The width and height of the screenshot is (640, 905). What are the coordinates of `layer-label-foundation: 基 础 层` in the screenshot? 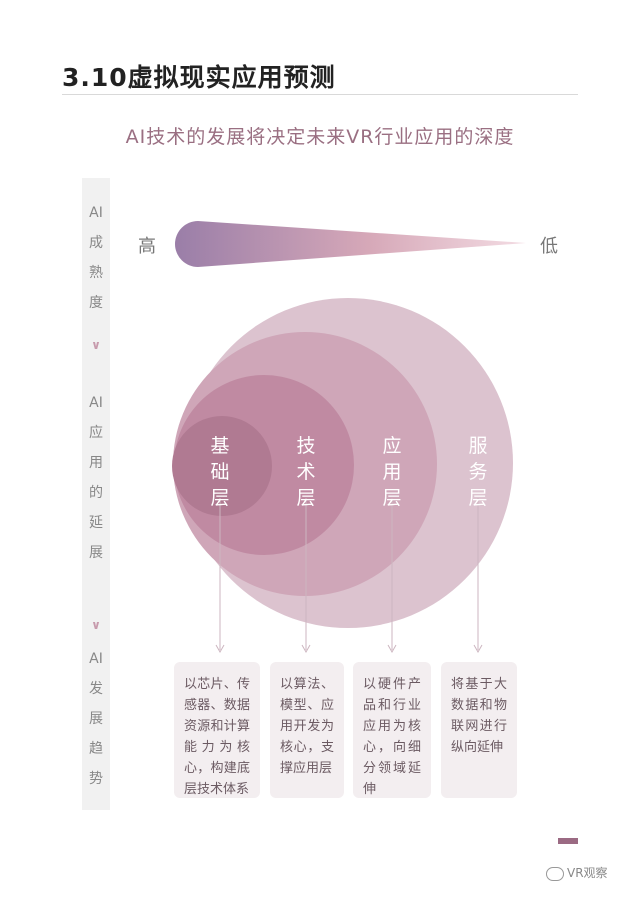 It's located at (220, 472).